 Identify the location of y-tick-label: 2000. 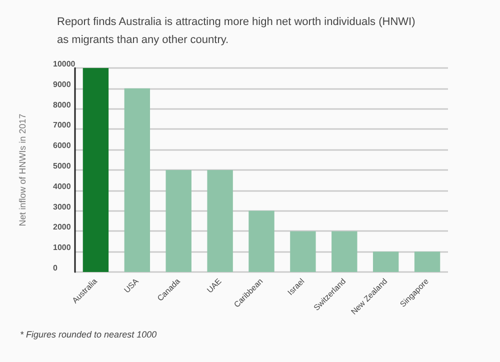
(62, 227).